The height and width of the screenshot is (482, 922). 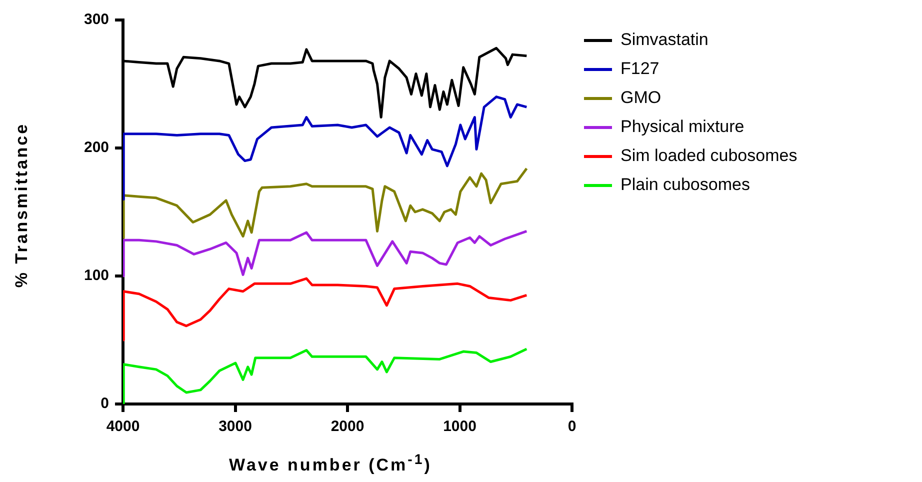 I want to click on legend-label: Simvastatin, so click(x=664, y=40).